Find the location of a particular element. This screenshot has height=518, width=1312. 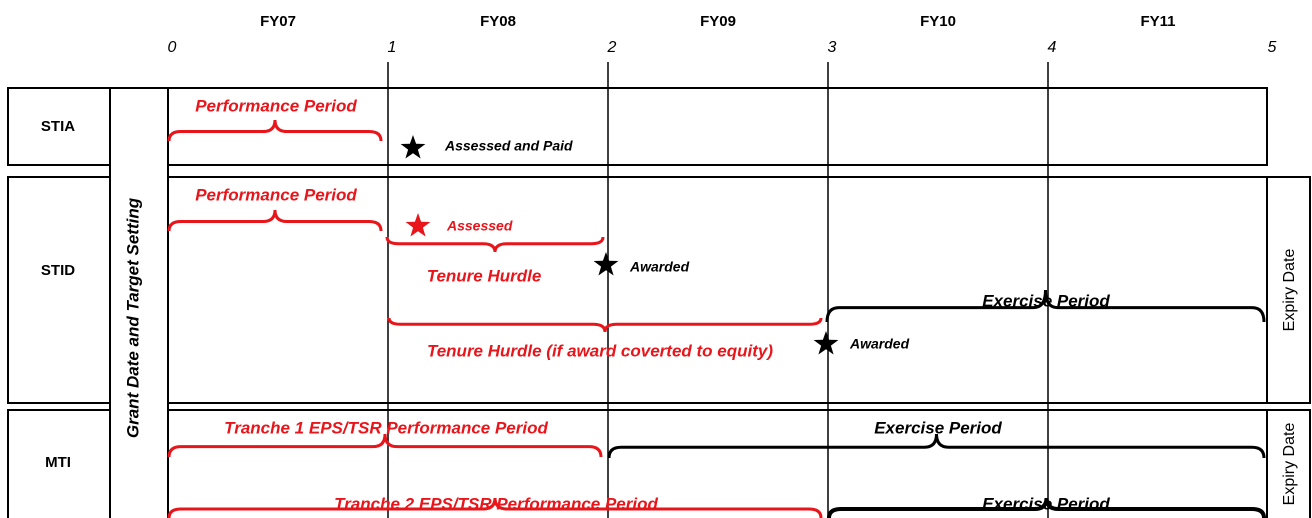

period-label: Tenure Hurdle is located at coordinates (484, 275).